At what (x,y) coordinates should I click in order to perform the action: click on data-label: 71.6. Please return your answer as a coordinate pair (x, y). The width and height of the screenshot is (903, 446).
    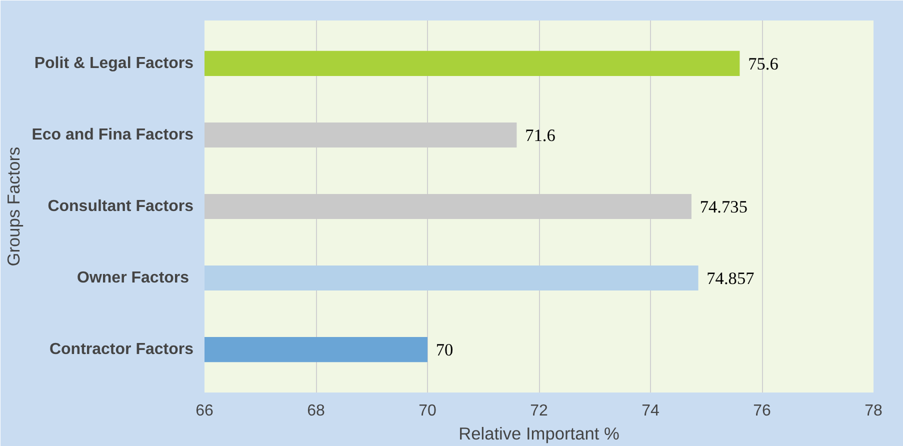
    Looking at the image, I should click on (540, 135).